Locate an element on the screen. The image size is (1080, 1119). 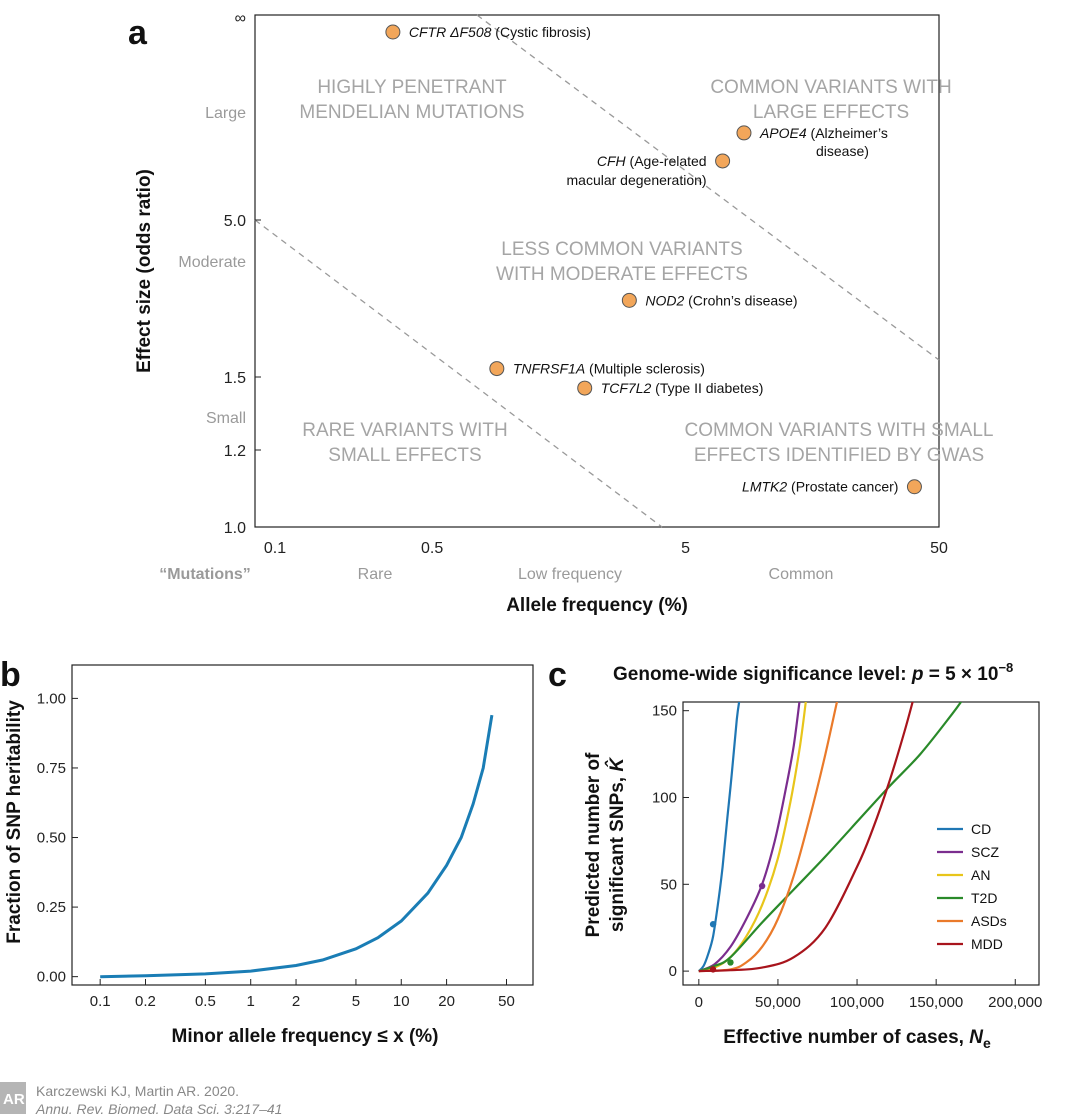
panel-c-title-exponent: −8 is located at coordinates (1005, 667).